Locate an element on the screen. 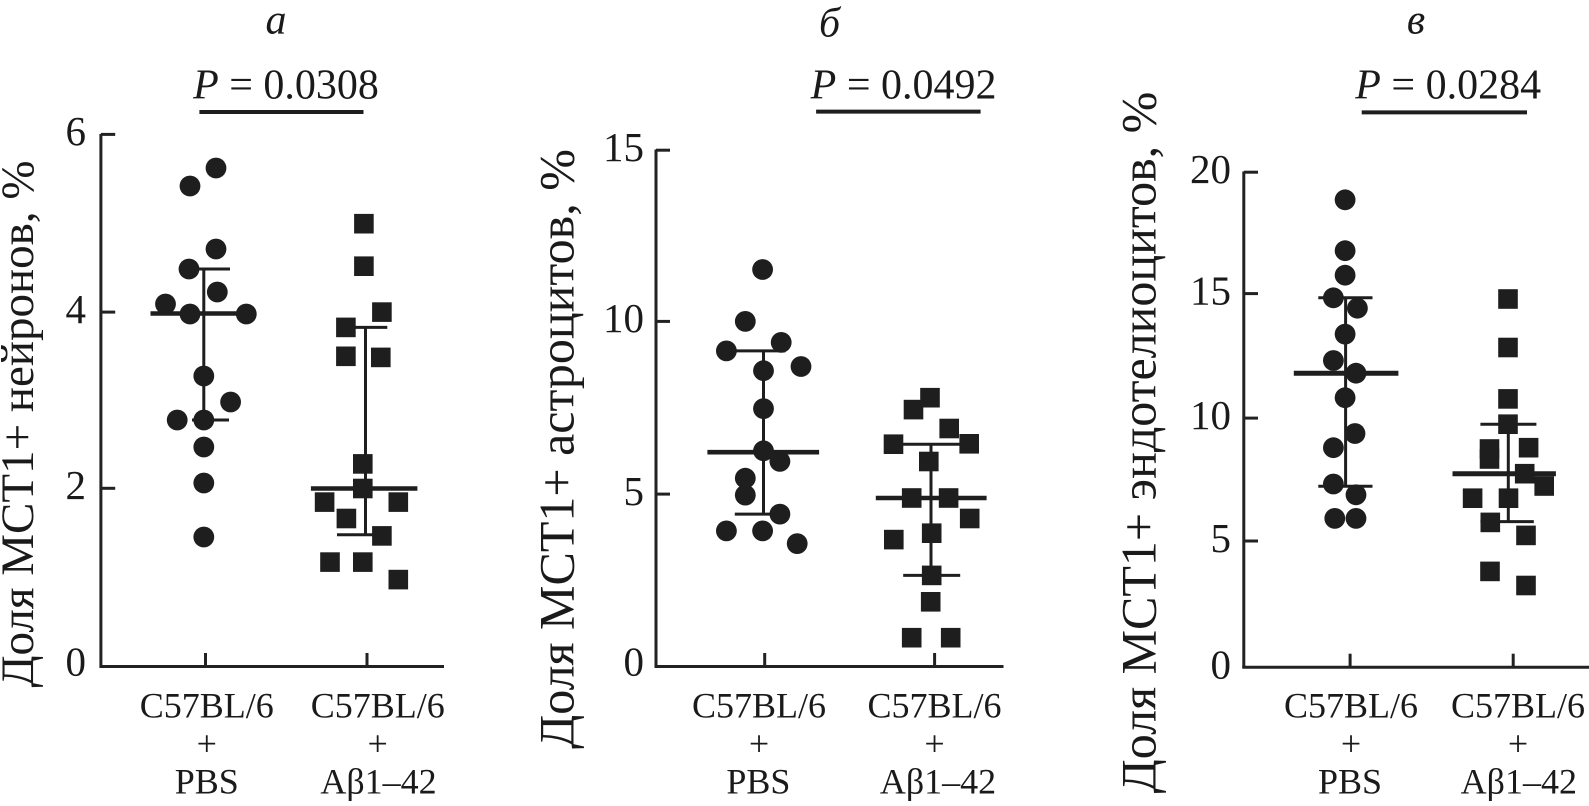 Image resolution: width=1589 pixels, height=806 pixels. svg-text: 2 is located at coordinates (76, 485).